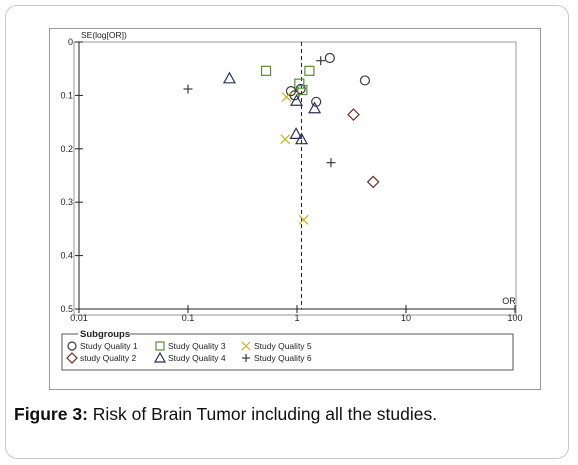  What do you see at coordinates (283, 346) in the screenshot?
I see `legend-label-5: Study Quality 5` at bounding box center [283, 346].